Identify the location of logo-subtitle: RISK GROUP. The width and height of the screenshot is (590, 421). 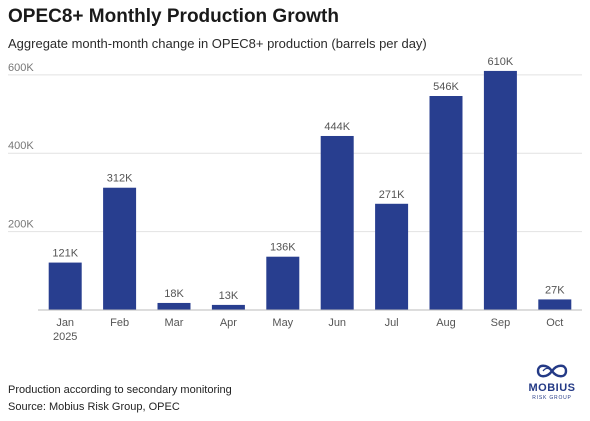
(552, 398).